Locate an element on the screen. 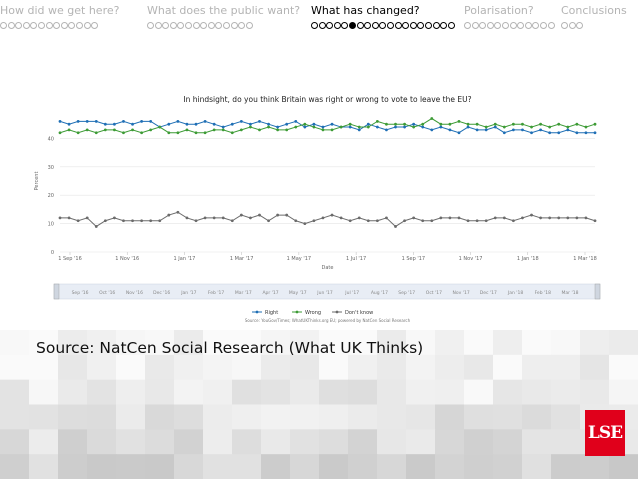 Image resolution: width=638 pixels, height=479 pixels. nav-section-3: What has changed? is located at coordinates (383, 16).